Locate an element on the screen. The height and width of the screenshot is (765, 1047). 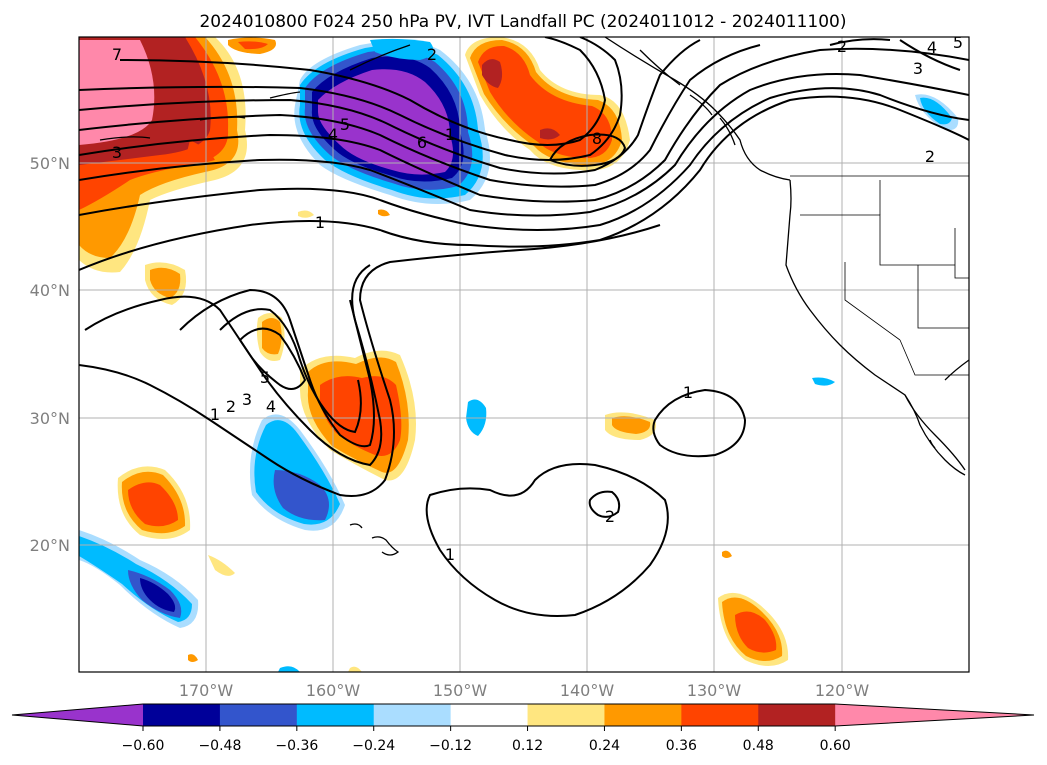
colorbar-tick-label: −0.48 is located at coordinates (219, 746).